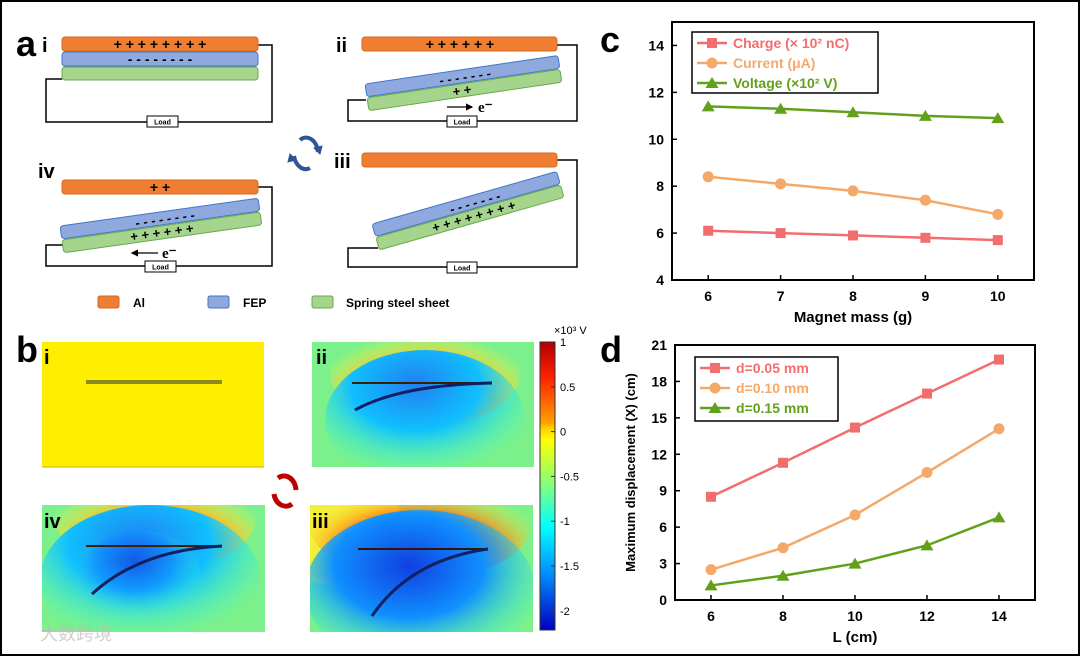  What do you see at coordinates (254, 303) in the screenshot?
I see `legend-label: FEP` at bounding box center [254, 303].